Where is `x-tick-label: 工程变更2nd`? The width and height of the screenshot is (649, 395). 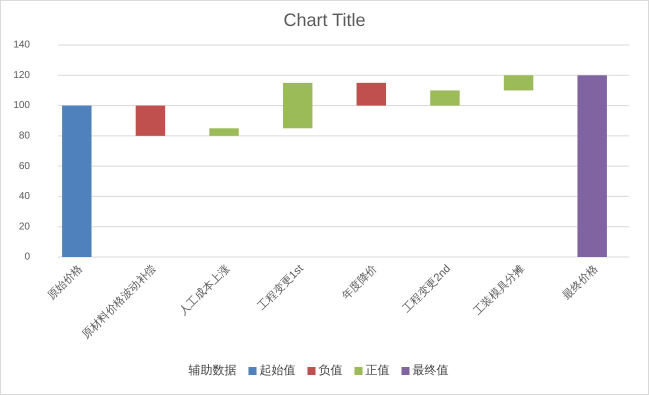 x-tick-label: 工程变更2nd is located at coordinates (427, 289).